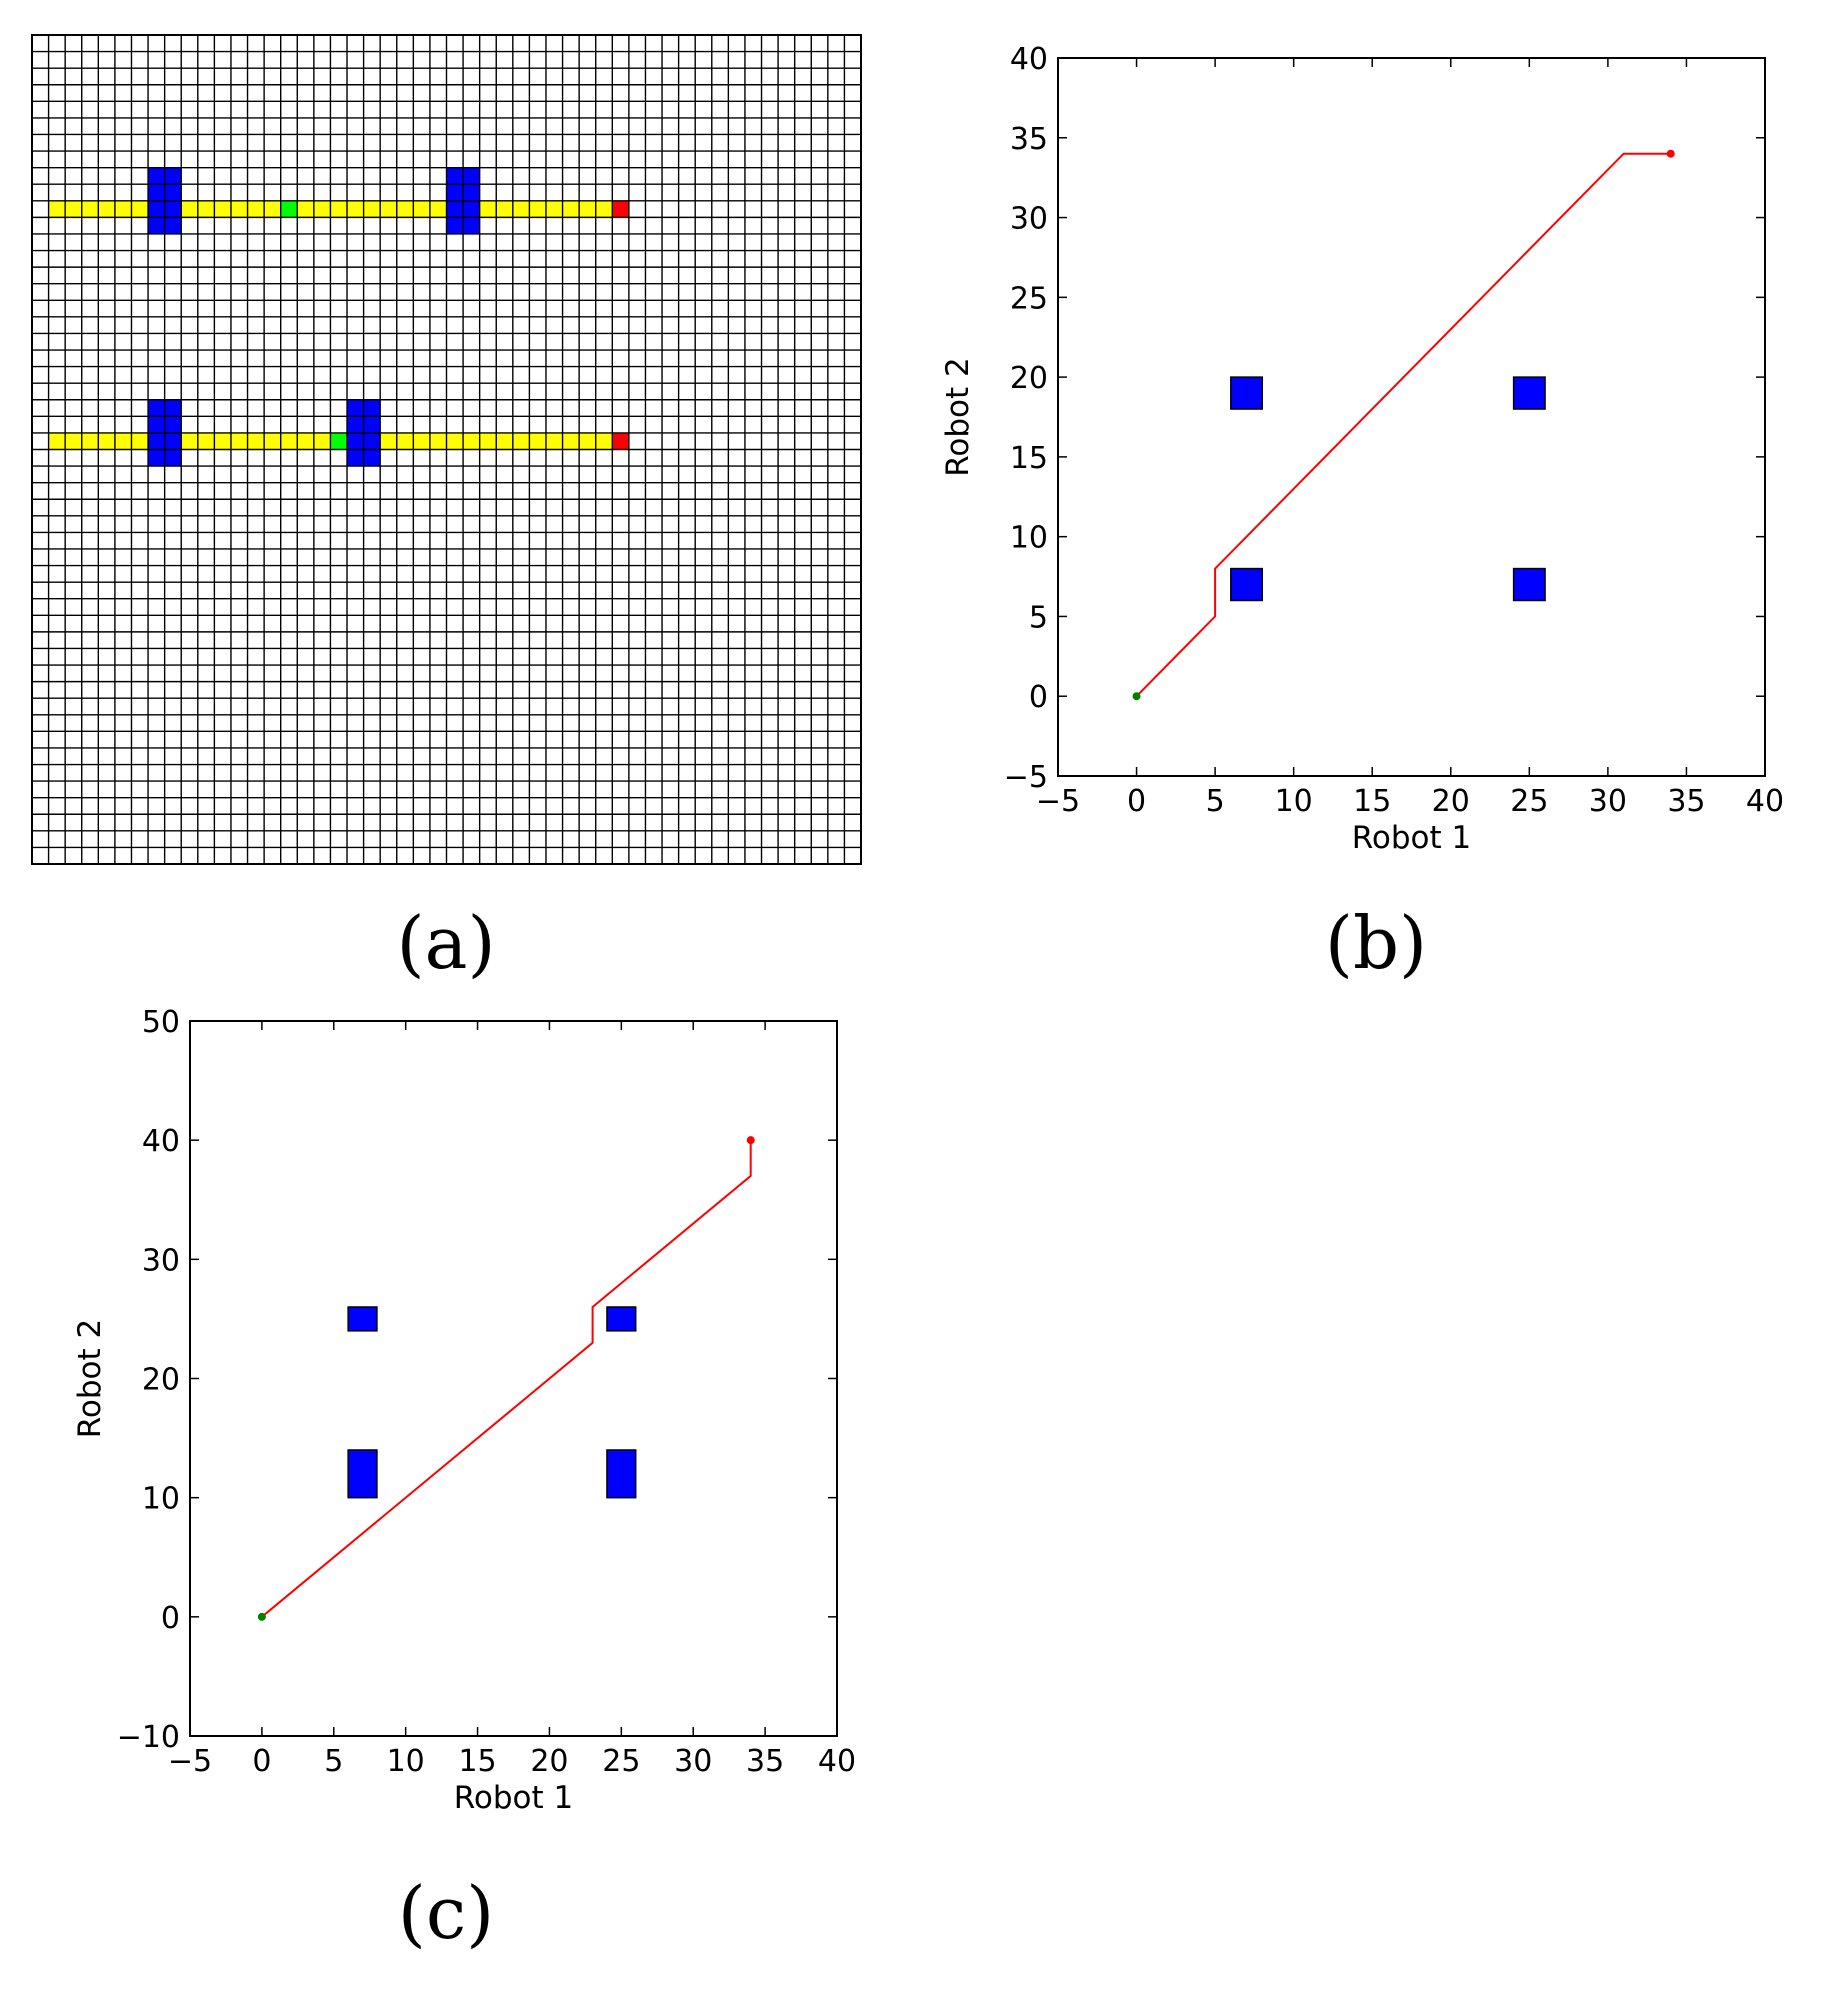 The image size is (1829, 1994). Describe the element at coordinates (333, 1761) in the screenshot. I see `plot-c-xtick-label: 5` at that location.